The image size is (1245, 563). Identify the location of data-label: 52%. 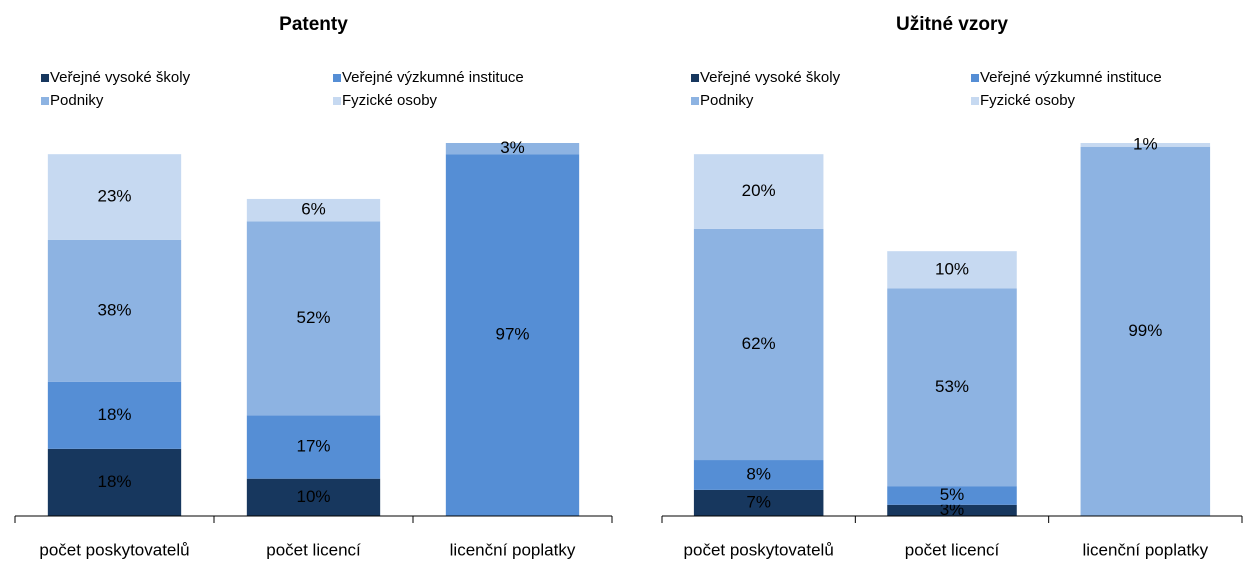
(313, 317).